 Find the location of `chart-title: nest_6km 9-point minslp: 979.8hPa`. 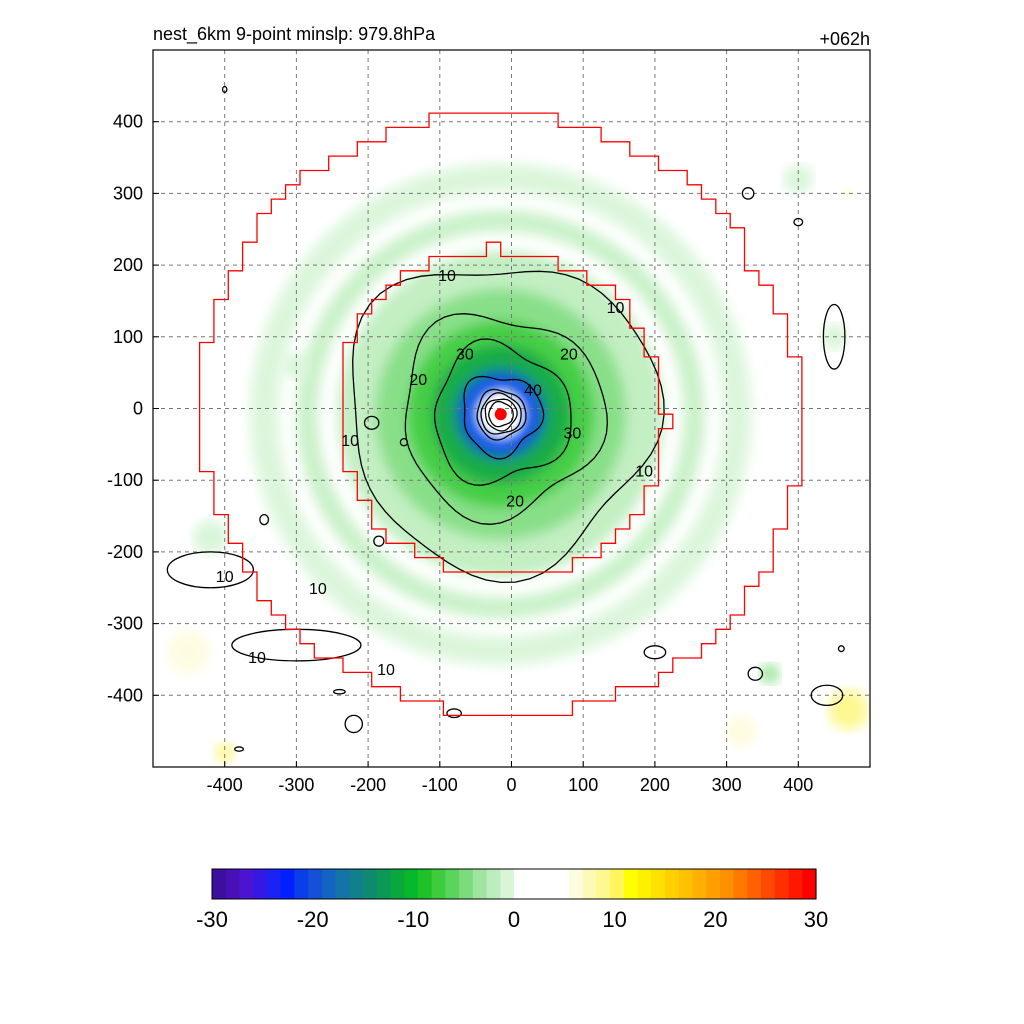

chart-title: nest_6km 9-point minslp: 979.8hPa is located at coordinates (294, 34).